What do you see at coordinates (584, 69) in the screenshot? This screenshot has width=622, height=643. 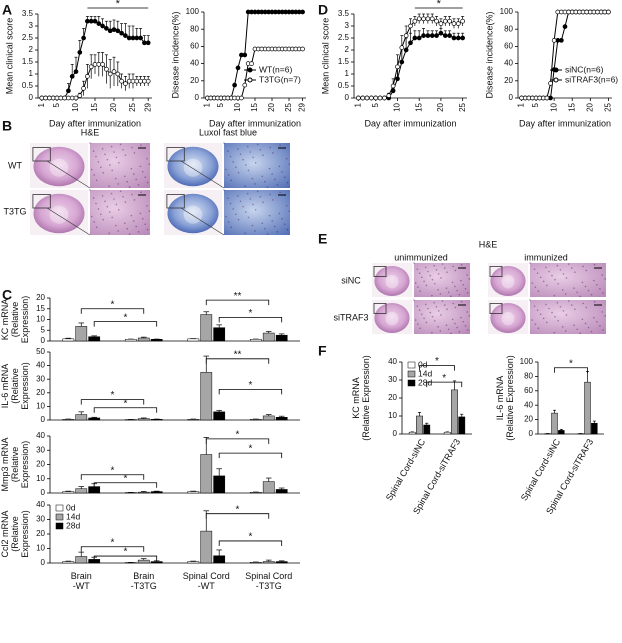 I see `legend-label: siNC(n=6)` at bounding box center [584, 69].